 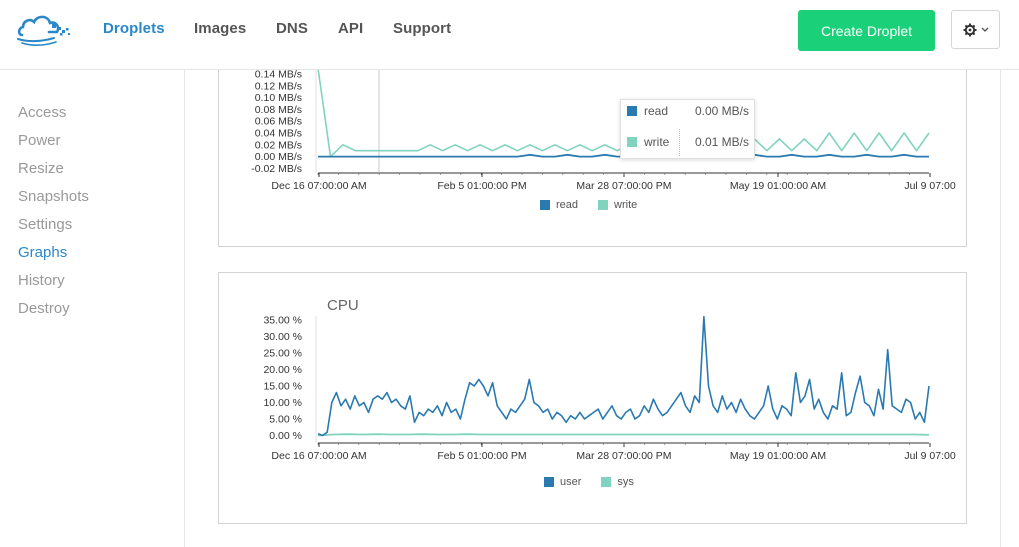 What do you see at coordinates (721, 111) in the screenshot?
I see `tooltip-read-value: 0.00 MB/s` at bounding box center [721, 111].